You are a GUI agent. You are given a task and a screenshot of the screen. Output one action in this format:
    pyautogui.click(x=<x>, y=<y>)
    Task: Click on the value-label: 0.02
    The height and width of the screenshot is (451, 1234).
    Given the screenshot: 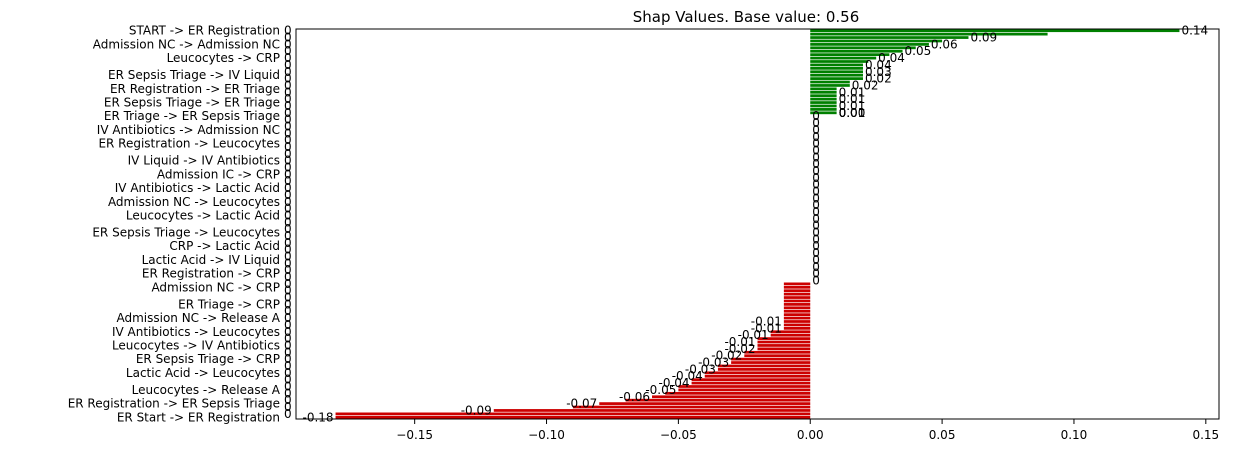 What is the action you would take?
    pyautogui.click(x=865, y=85)
    